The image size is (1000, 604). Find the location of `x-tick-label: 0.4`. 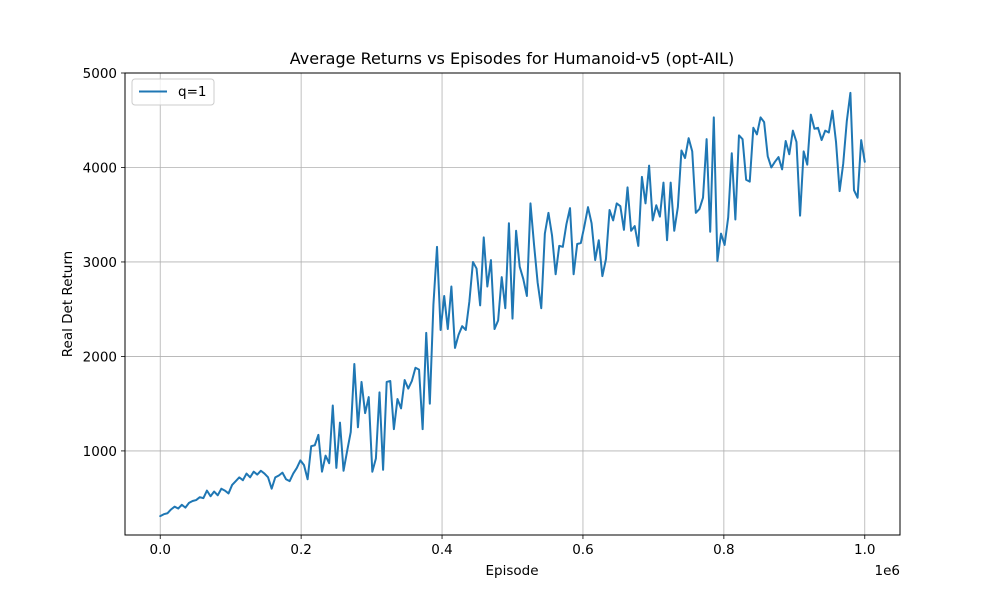

x-tick-label: 0.4 is located at coordinates (441, 550).